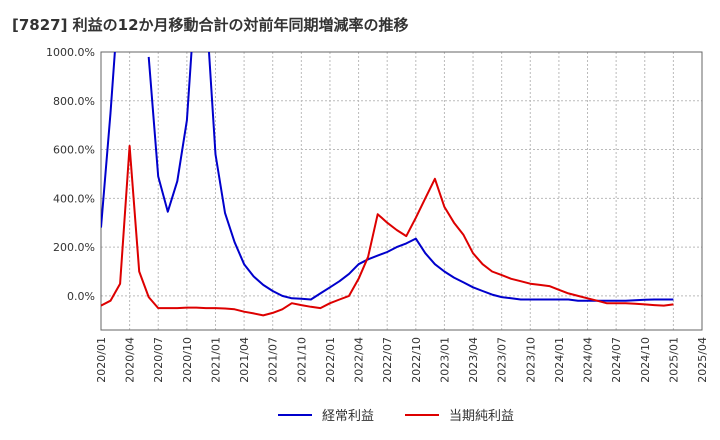 Image resolution: width=720 pixels, height=440 pixels. I want to click on x-tick-label: 2022/07, so click(387, 360).